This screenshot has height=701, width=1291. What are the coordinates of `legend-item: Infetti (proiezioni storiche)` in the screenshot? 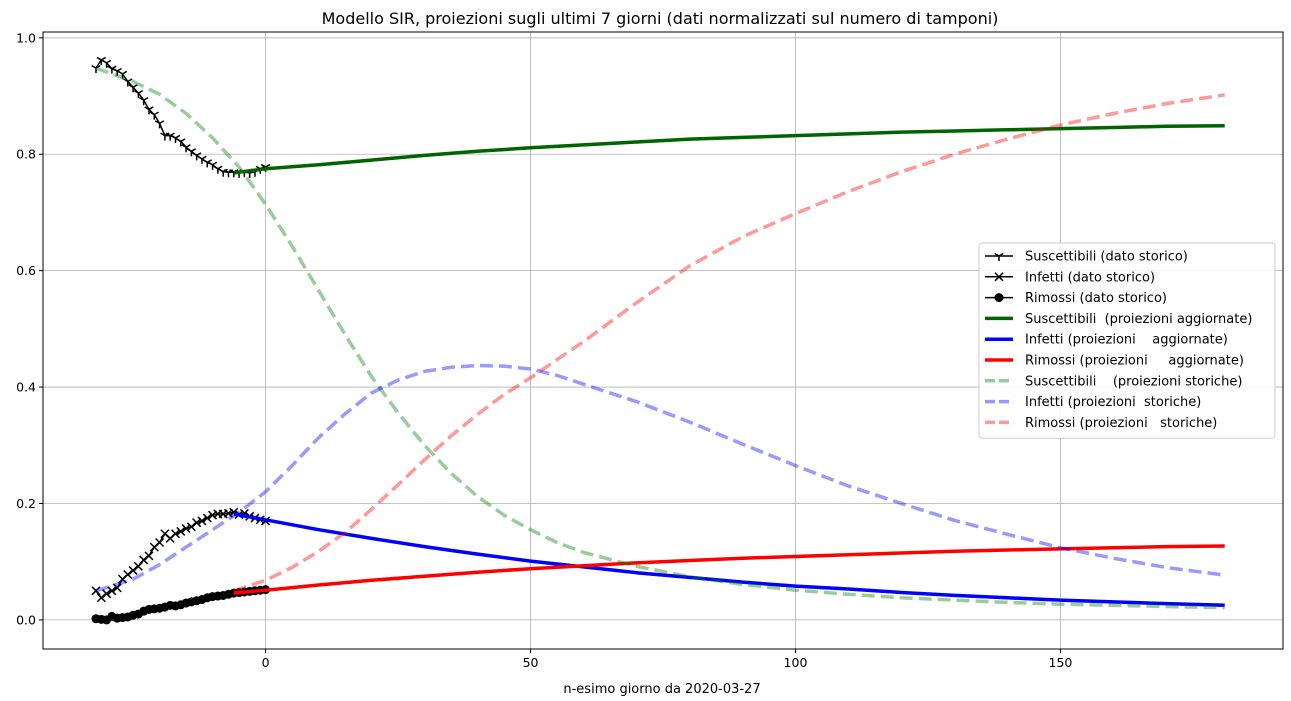 It's located at (1093, 402).